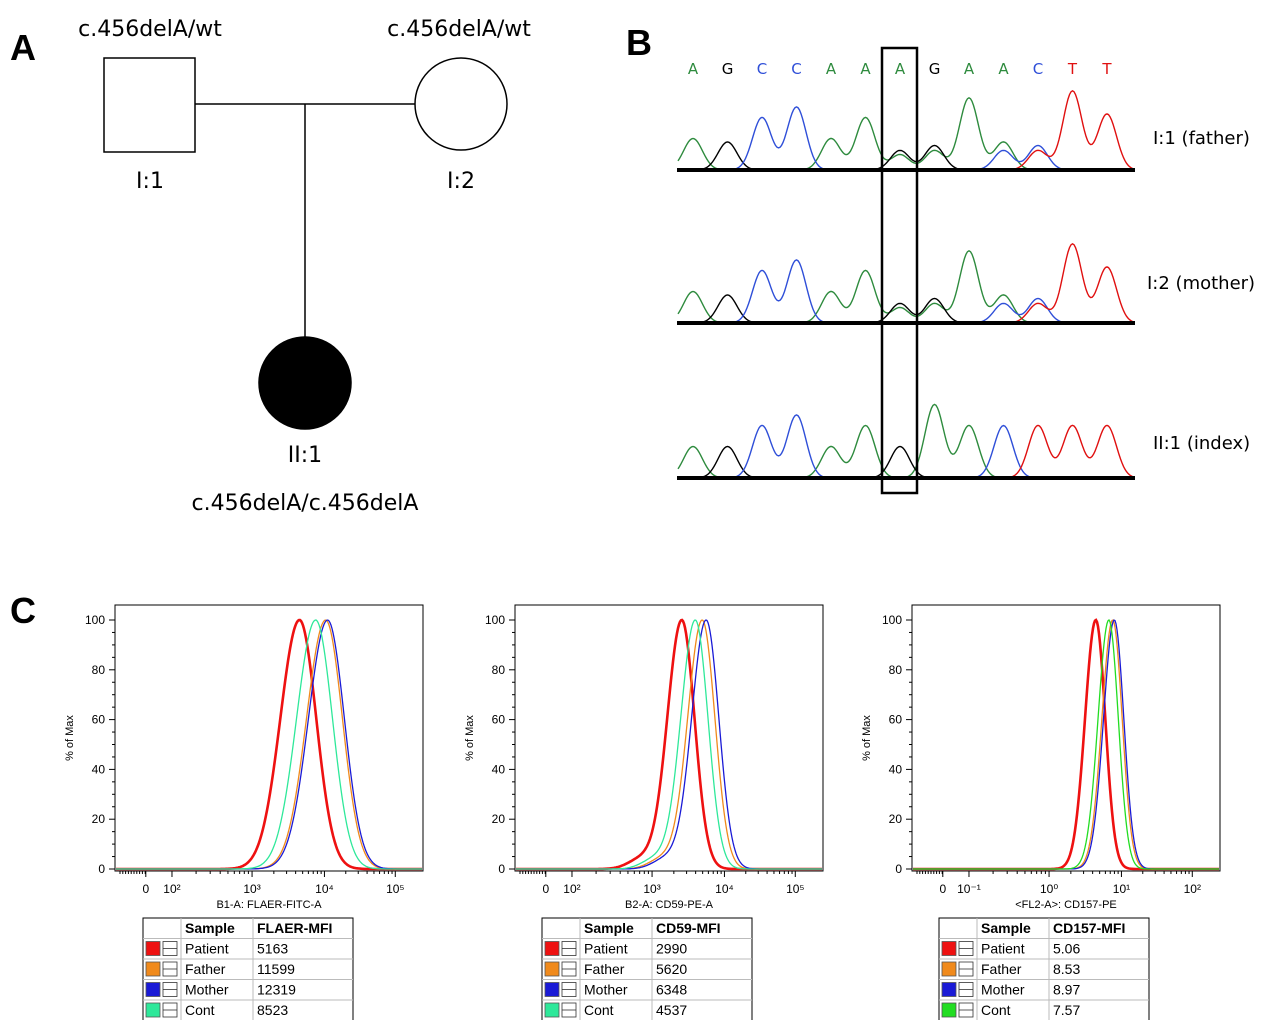  What do you see at coordinates (671, 949) in the screenshot?
I see `legend-mfi-value: 2990` at bounding box center [671, 949].